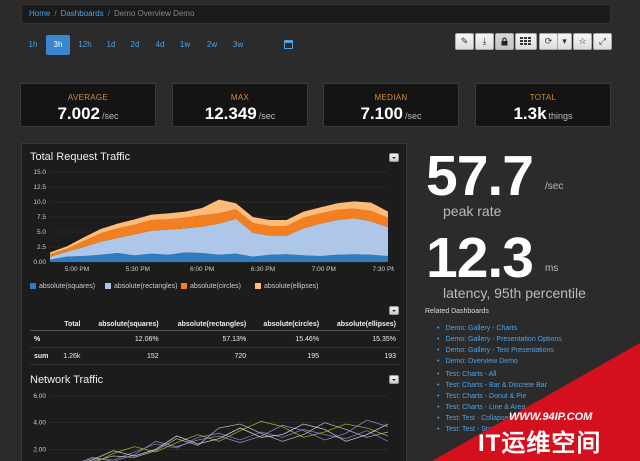  Describe the element at coordinates (499, 350) in the screenshot. I see `related-dashboard-link: Demo: Gallery - Text Presentations` at that location.